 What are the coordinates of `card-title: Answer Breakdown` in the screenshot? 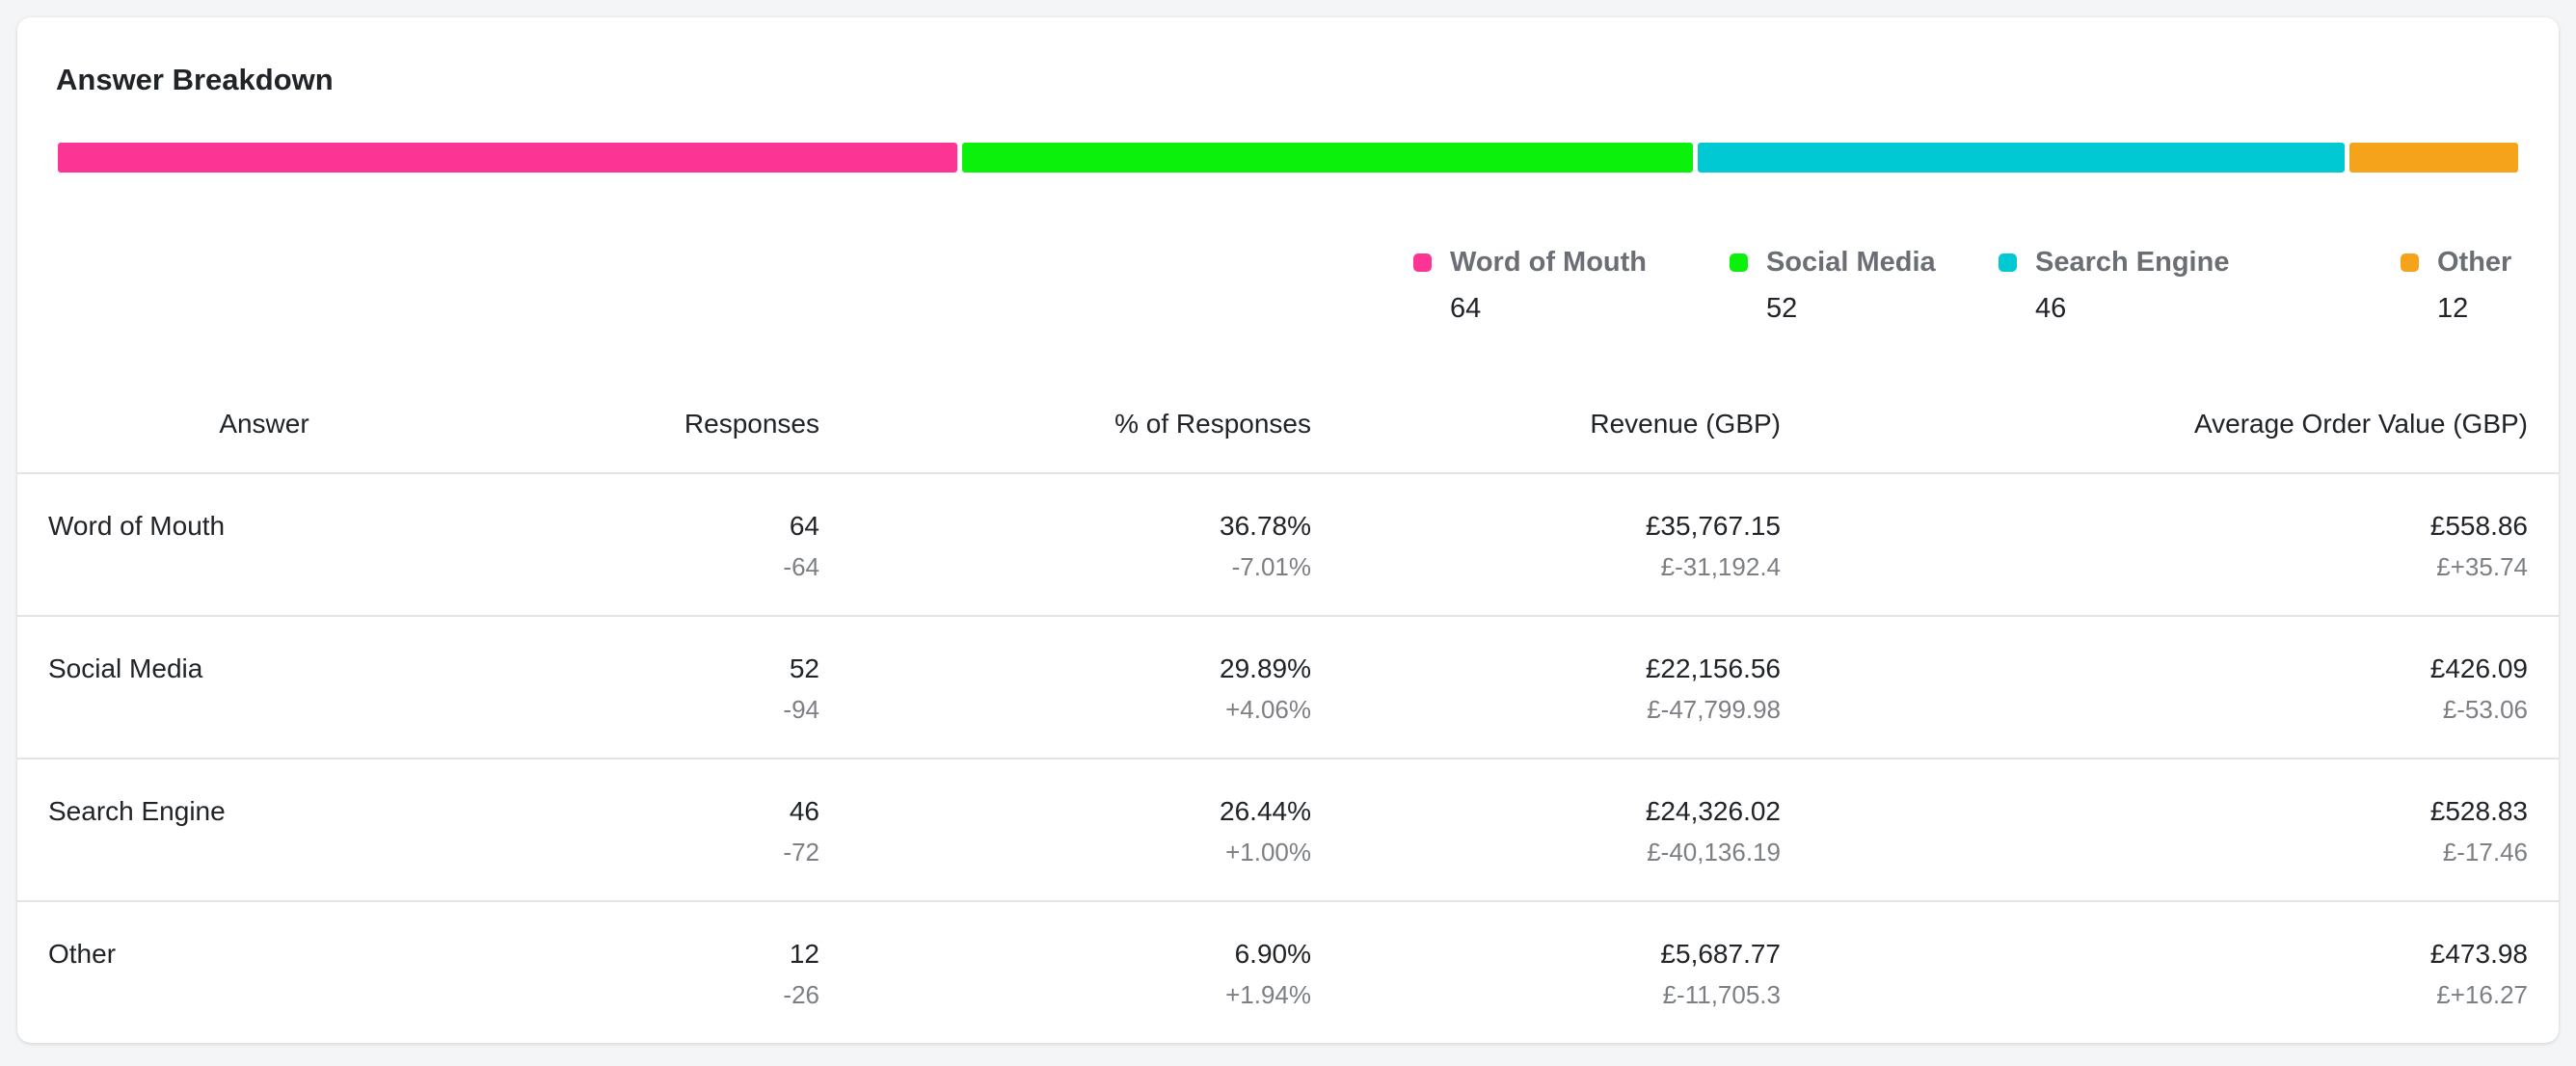 It's located at (195, 79).